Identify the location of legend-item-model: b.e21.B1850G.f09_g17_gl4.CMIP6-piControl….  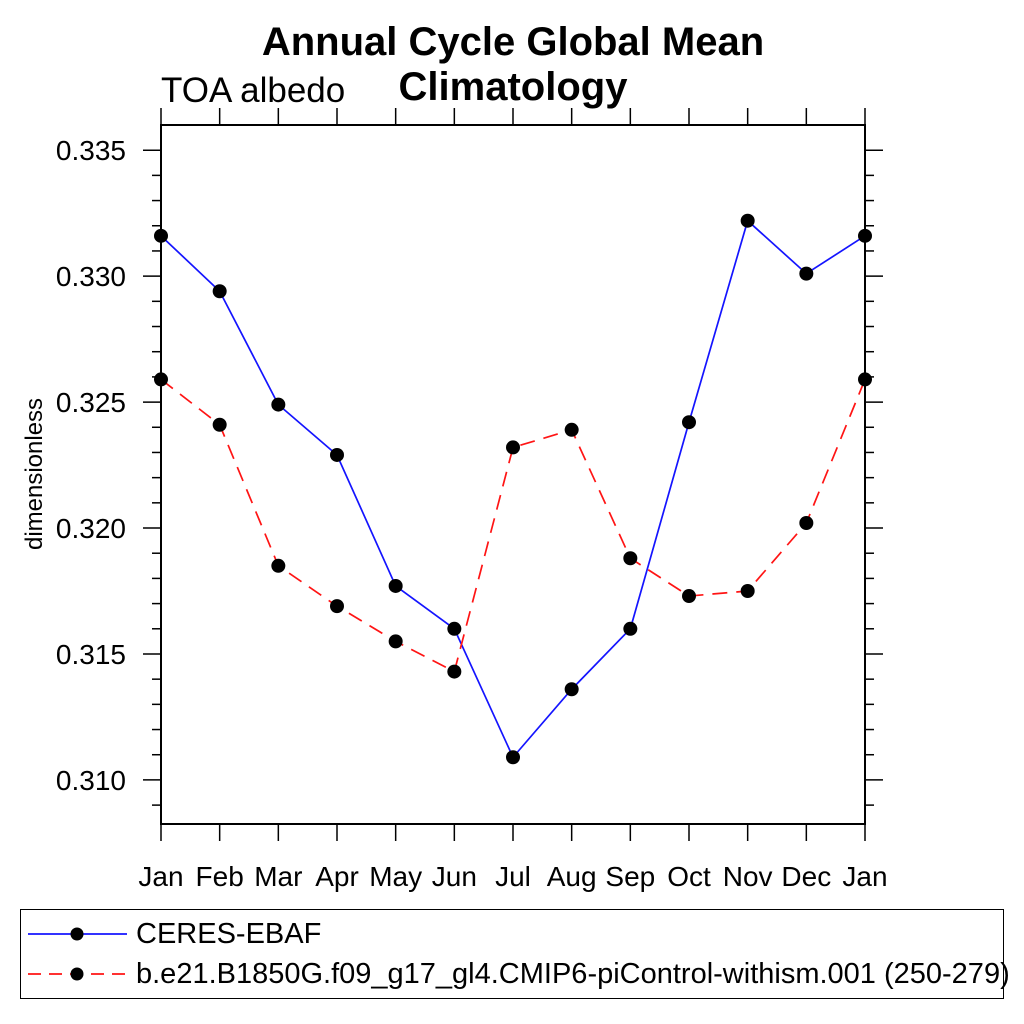
(515, 974).